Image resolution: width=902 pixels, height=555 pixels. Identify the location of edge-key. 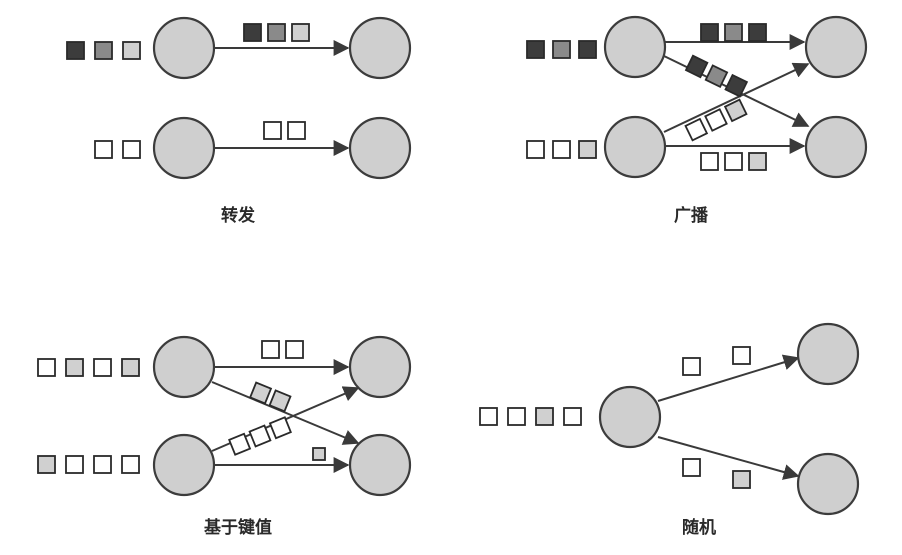
(285, 413).